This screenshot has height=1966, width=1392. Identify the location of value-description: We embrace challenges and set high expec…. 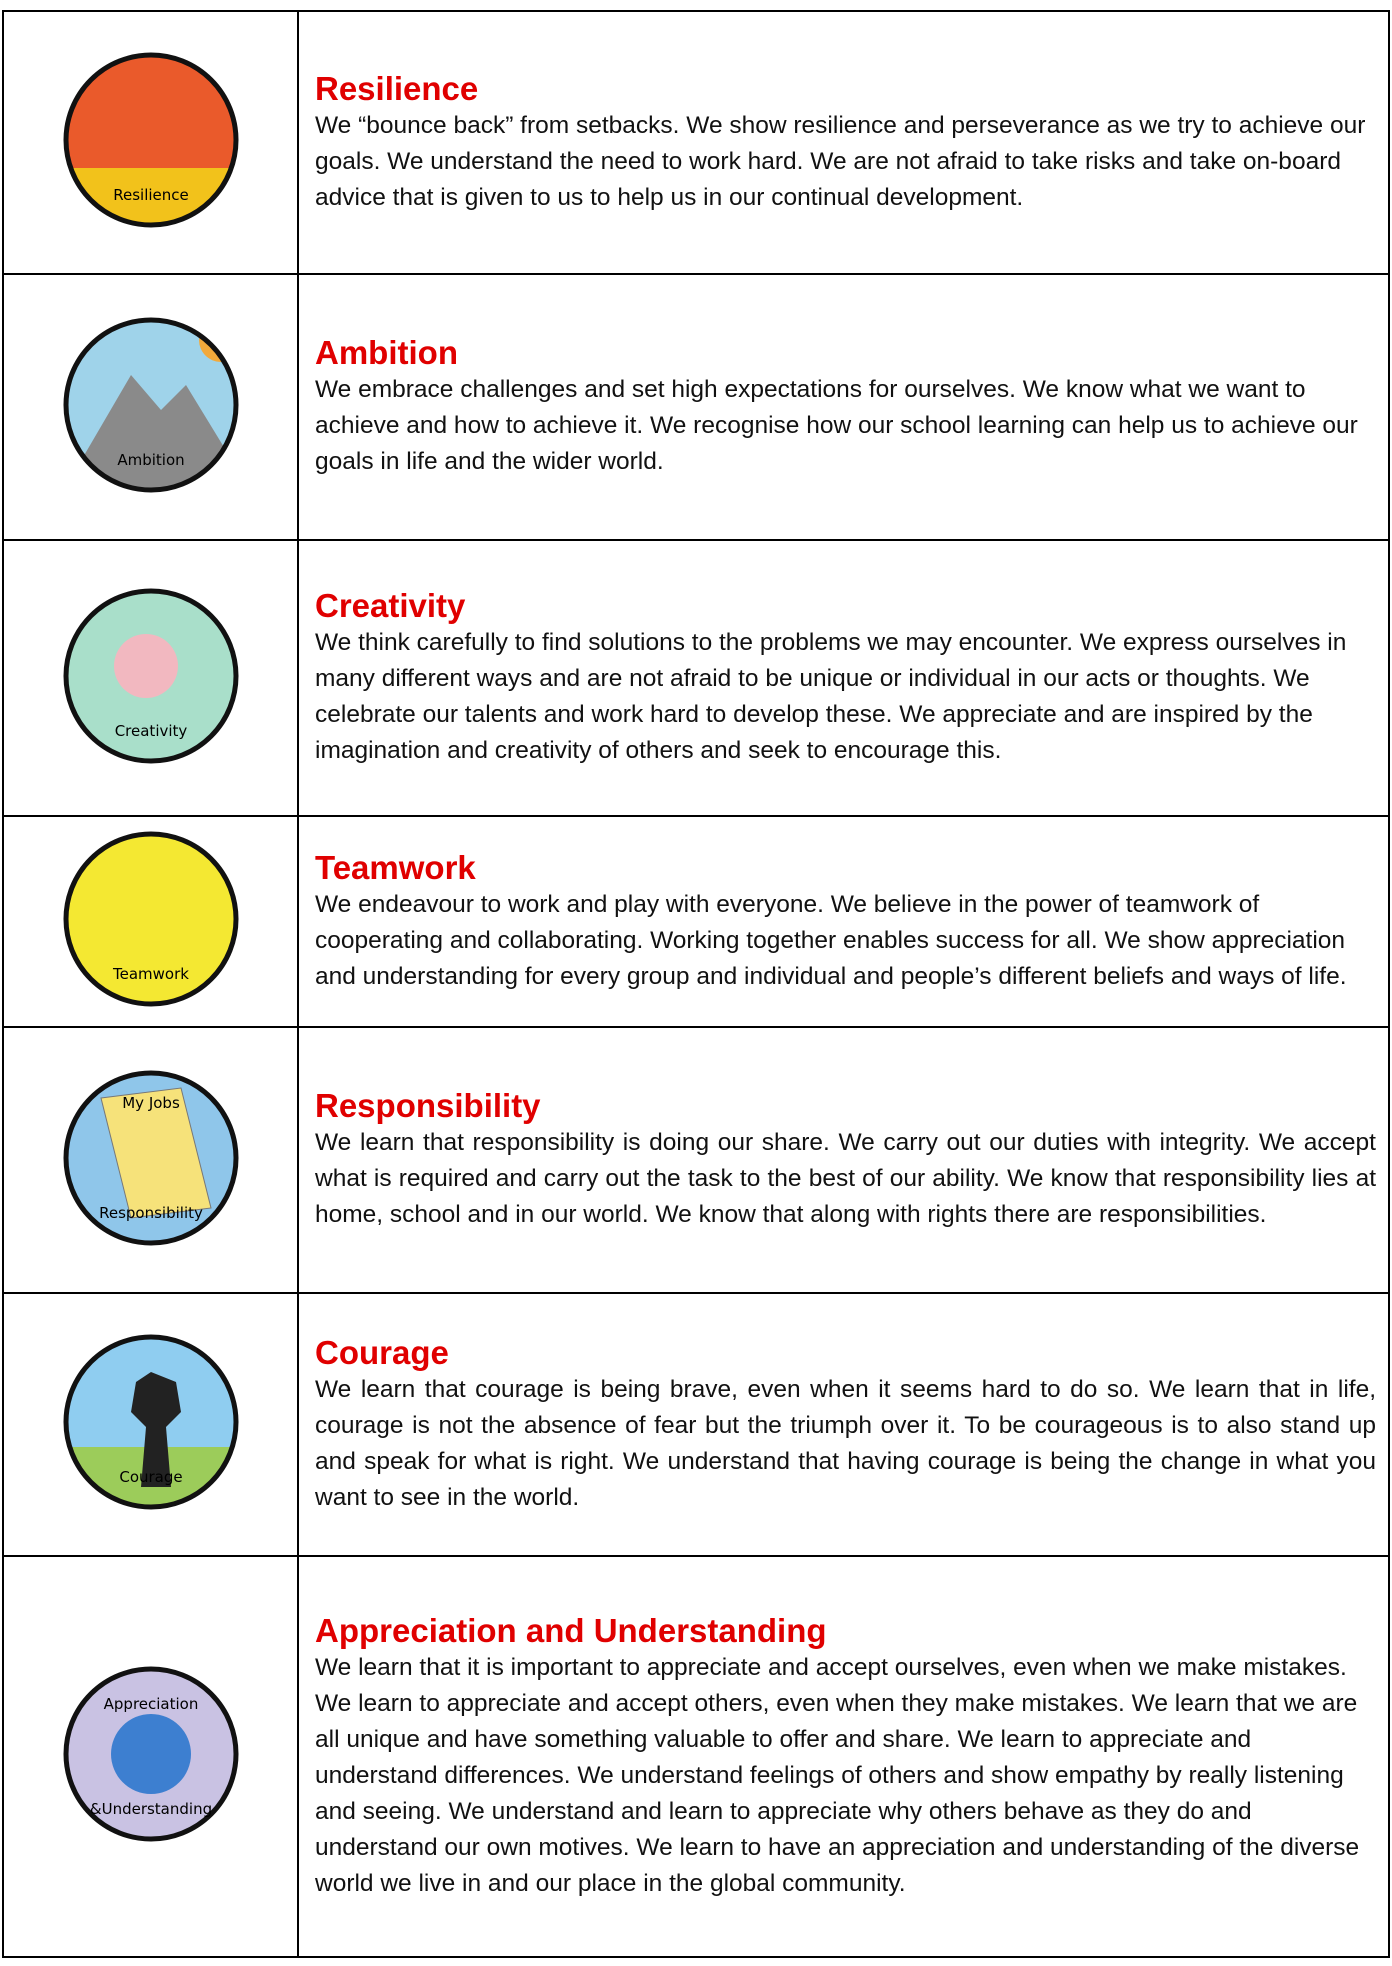
(836, 425).